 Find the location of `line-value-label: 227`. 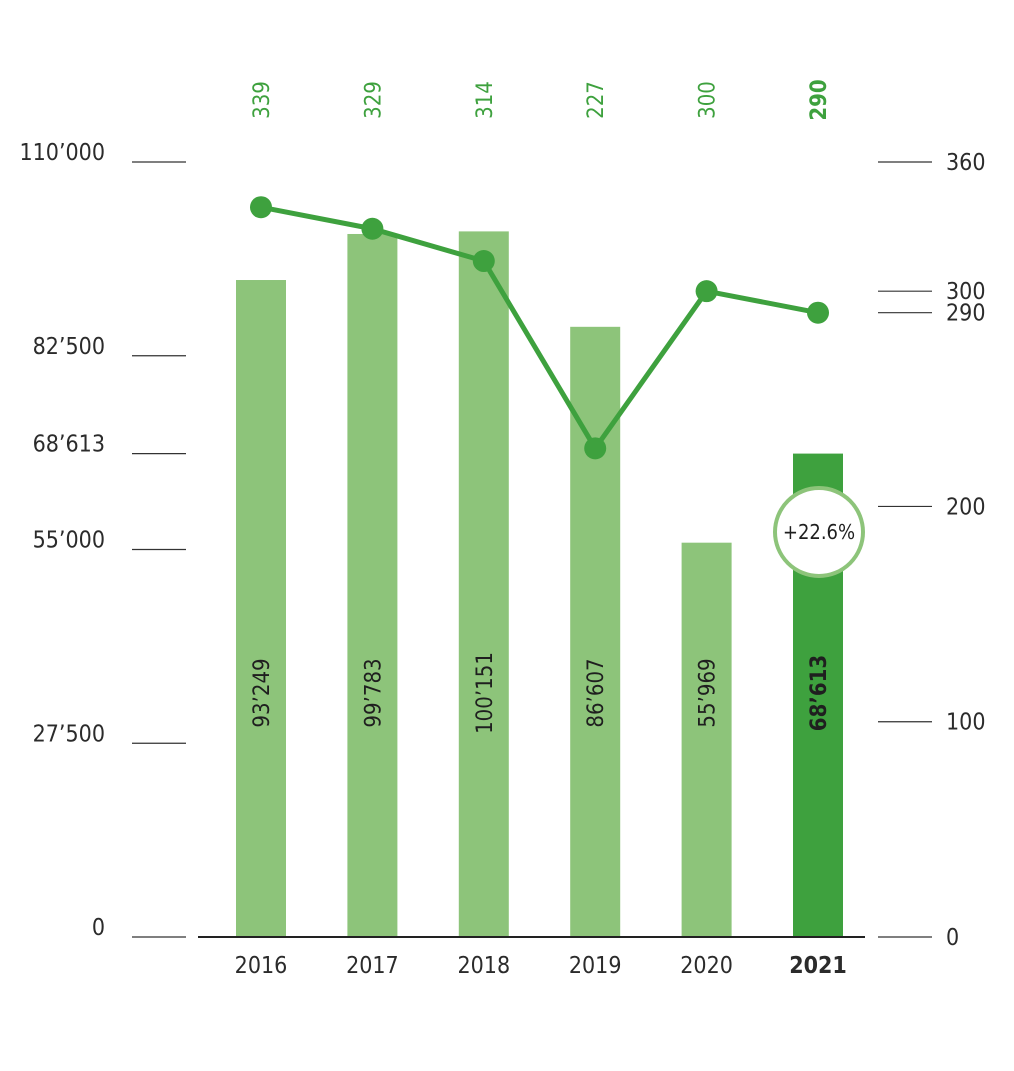

line-value-label: 227 is located at coordinates (596, 100).